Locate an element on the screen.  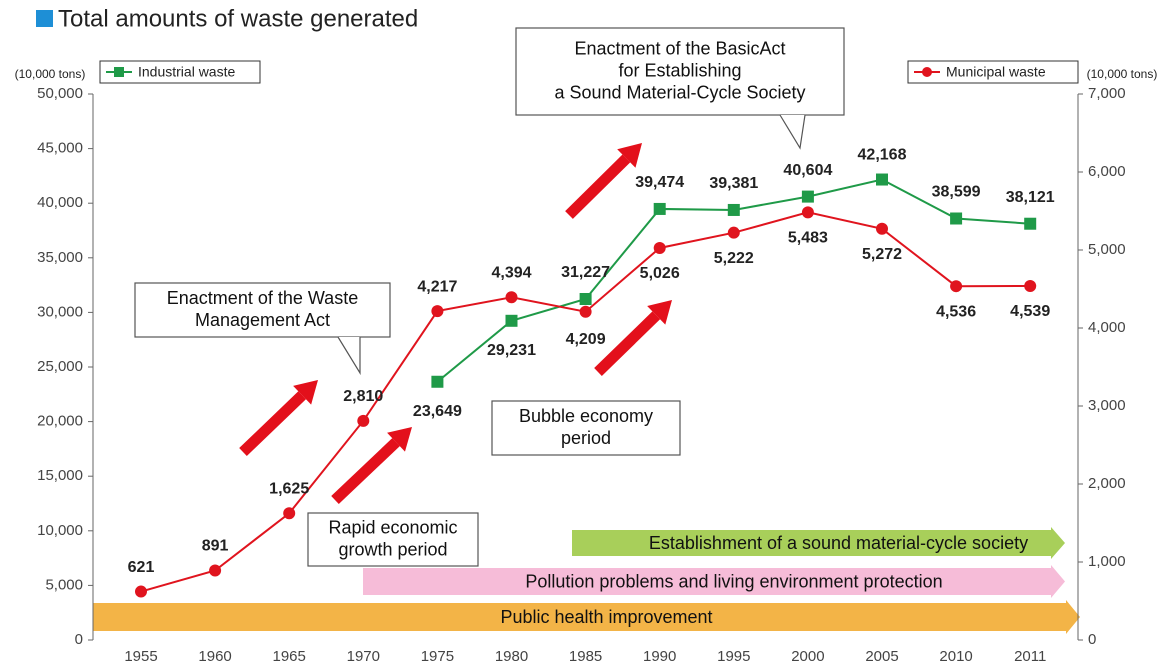
y-tick-label: 15,000 is located at coordinates (60, 475).